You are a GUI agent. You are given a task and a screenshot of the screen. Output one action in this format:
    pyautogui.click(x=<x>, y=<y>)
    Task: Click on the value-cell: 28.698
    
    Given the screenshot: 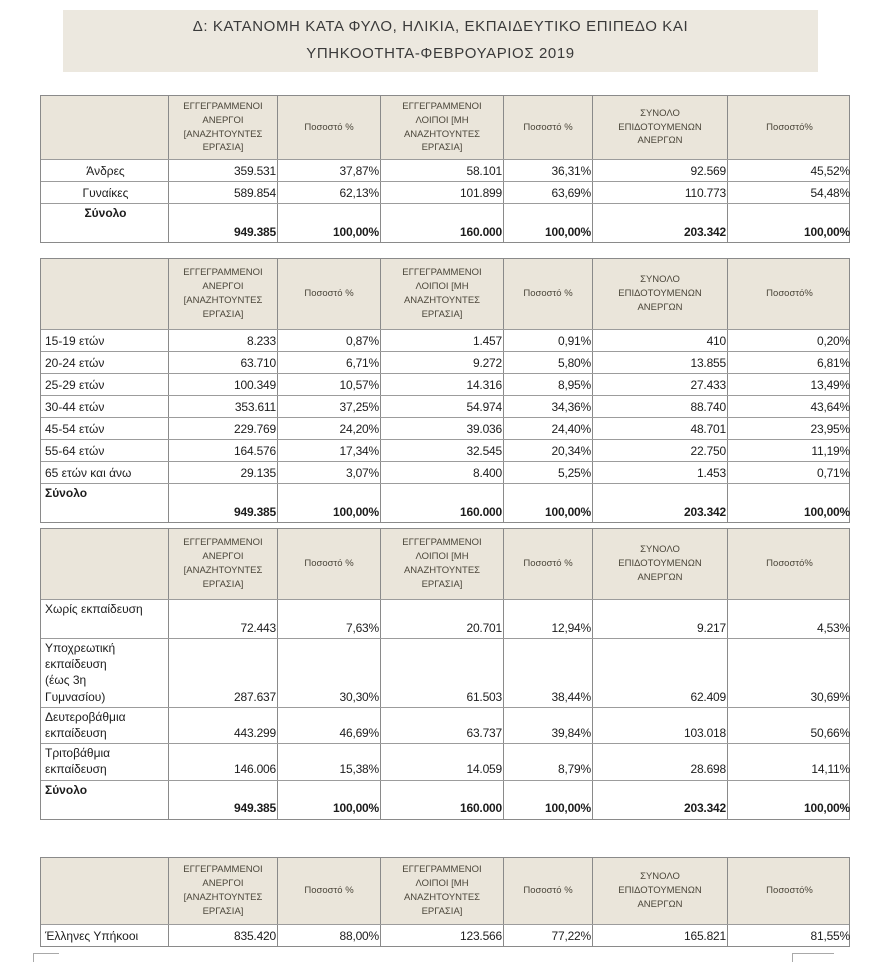 What is the action you would take?
    pyautogui.click(x=659, y=762)
    